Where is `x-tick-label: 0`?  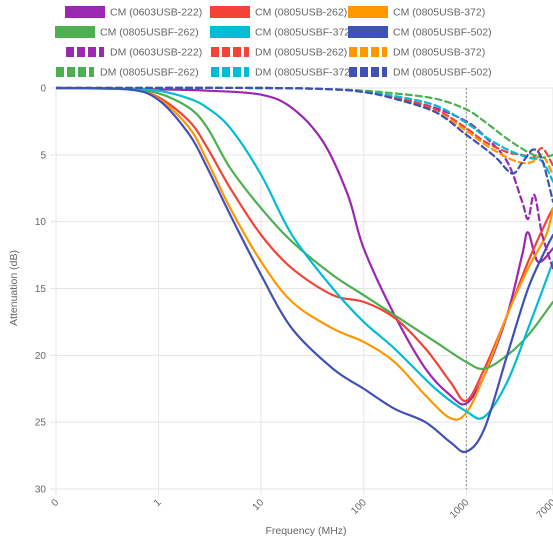 x-tick-label: 0 is located at coordinates (55, 503).